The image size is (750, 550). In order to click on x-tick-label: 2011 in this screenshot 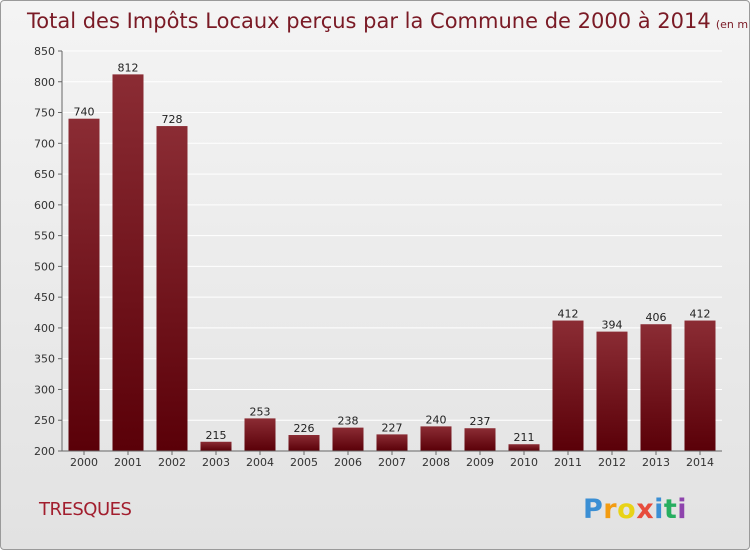, I will do `click(568, 462)`.